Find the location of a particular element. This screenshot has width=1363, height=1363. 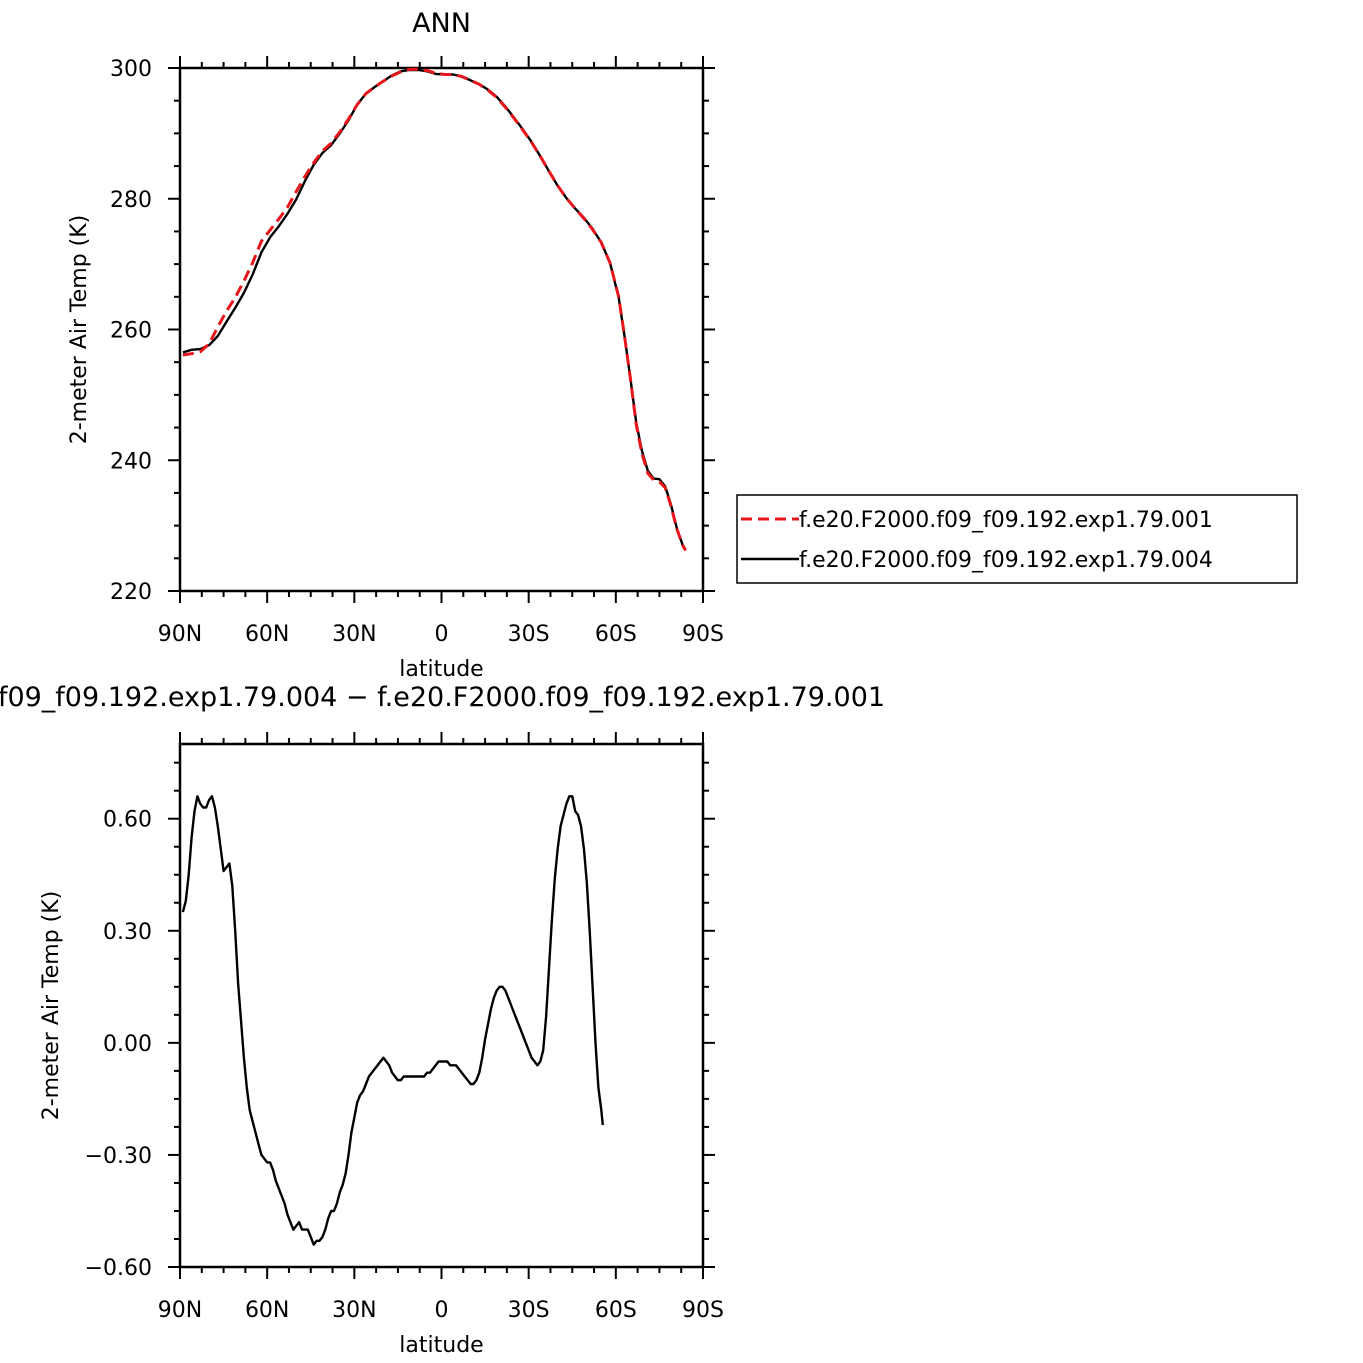

legend-label-1: f.e20.F2000.f09_f09.192.exp1.79.001 is located at coordinates (1006, 520).